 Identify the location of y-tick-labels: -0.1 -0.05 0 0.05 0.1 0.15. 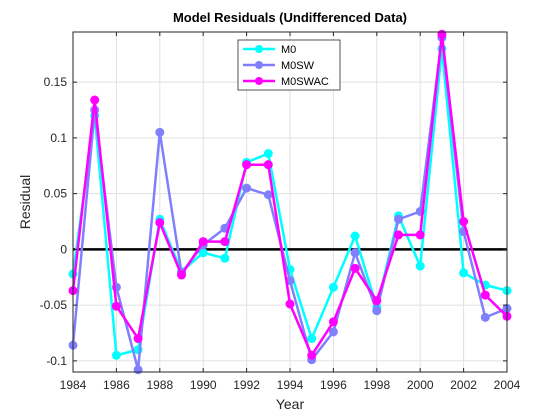
(54, 221).